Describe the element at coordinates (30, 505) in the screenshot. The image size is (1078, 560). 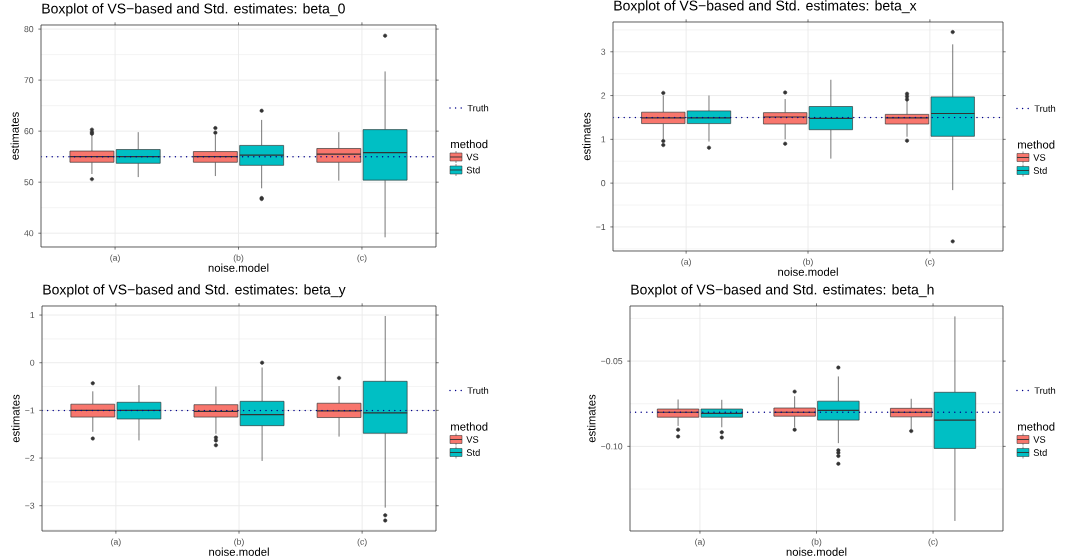
I see `y-tick-label: −3` at that location.